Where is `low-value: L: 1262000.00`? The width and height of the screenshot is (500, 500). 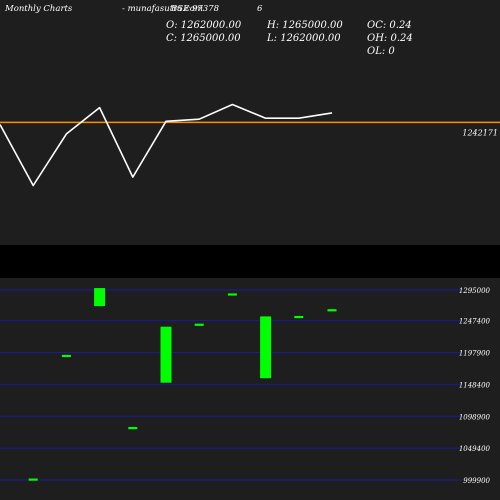 low-value: L: 1262000.00 is located at coordinates (304, 38).